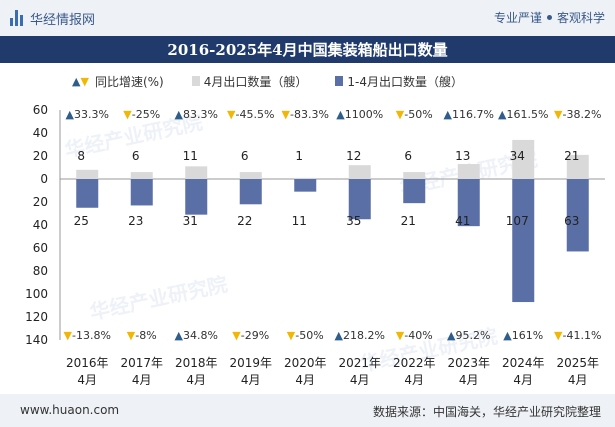 This screenshot has height=427, width=615. What do you see at coordinates (580, 18) in the screenshot?
I see `slogan-part-2: 客观科学` at bounding box center [580, 18].